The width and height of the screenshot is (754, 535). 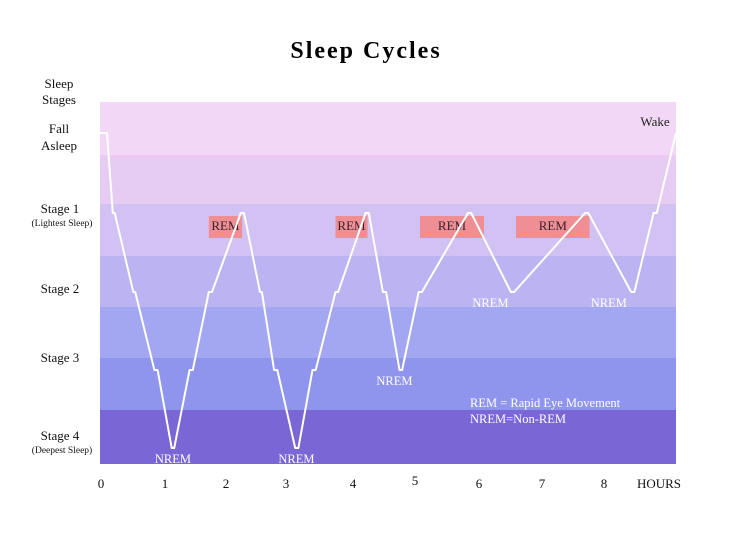 I want to click on x-tick-label: 1, so click(x=165, y=483).